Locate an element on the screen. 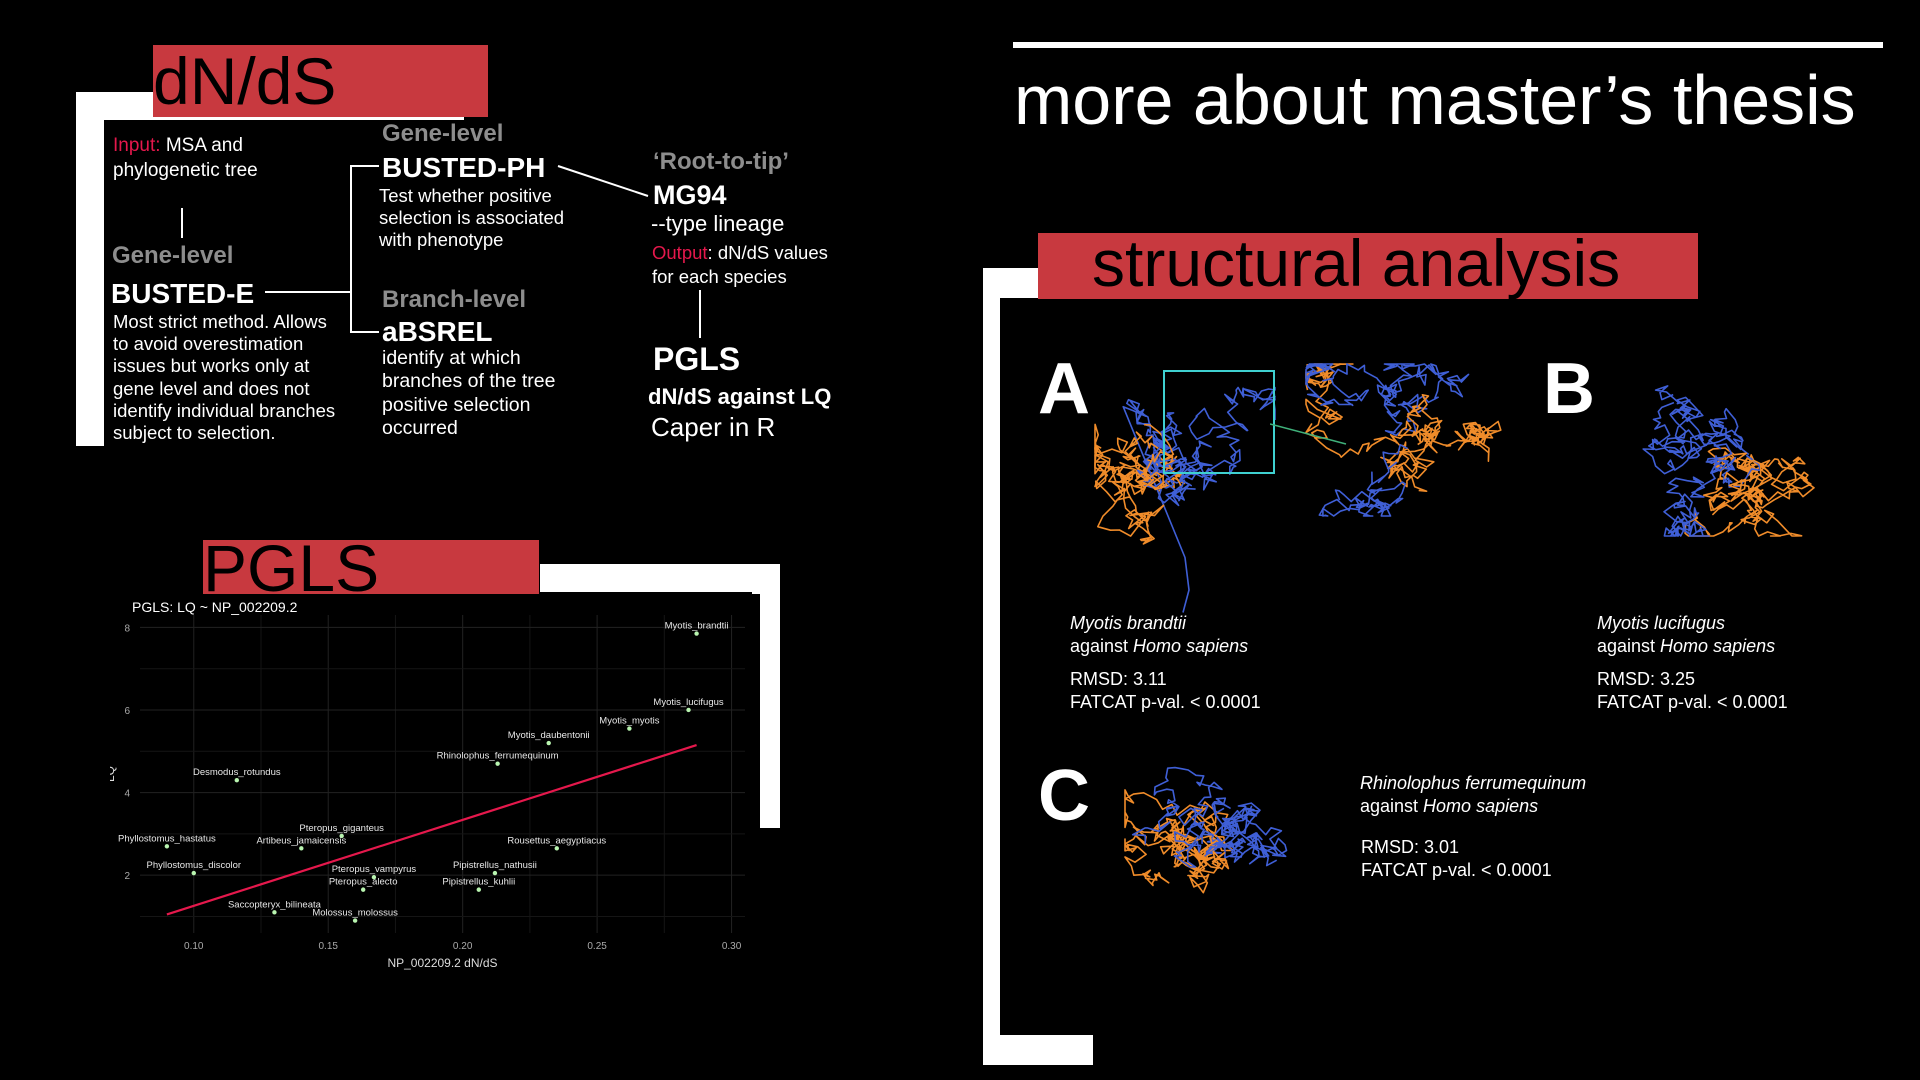 The width and height of the screenshot is (1920, 1080). panel-b-letter: B is located at coordinates (1569, 389).